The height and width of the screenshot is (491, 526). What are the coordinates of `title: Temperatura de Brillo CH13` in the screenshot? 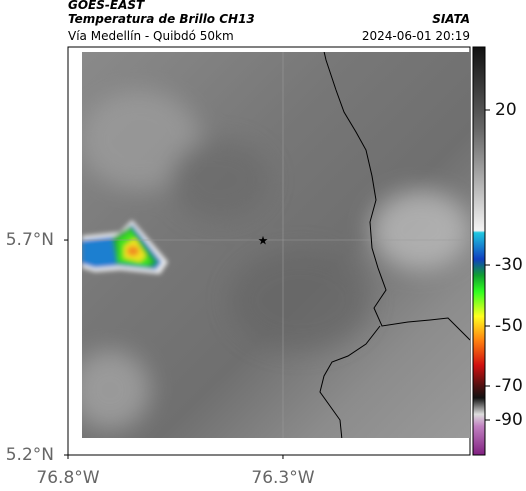 It's located at (161, 19).